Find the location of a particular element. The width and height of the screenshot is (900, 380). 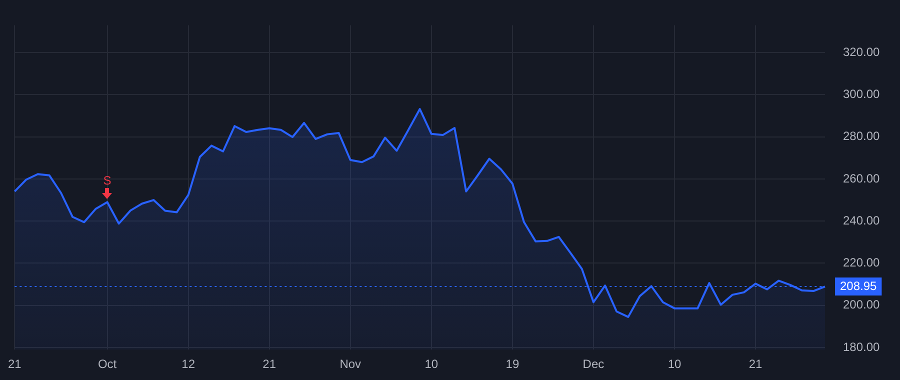

x-tick-label: 12 is located at coordinates (189, 364).